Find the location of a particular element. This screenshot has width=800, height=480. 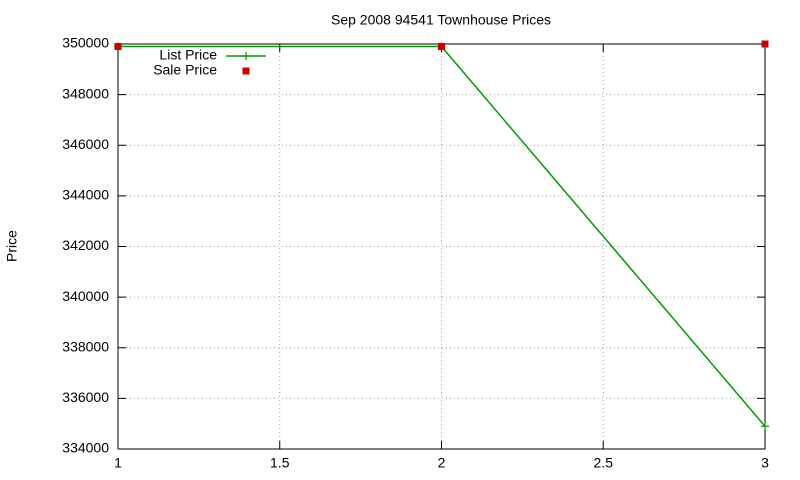

y-tick-label: 338000 is located at coordinates (85, 346).